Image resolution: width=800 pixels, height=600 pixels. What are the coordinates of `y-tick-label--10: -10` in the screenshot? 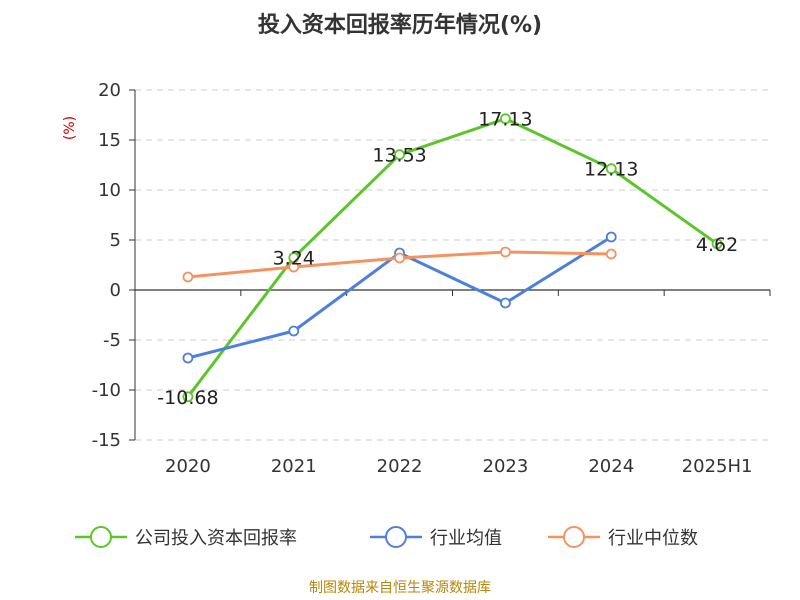 It's located at (106, 390).